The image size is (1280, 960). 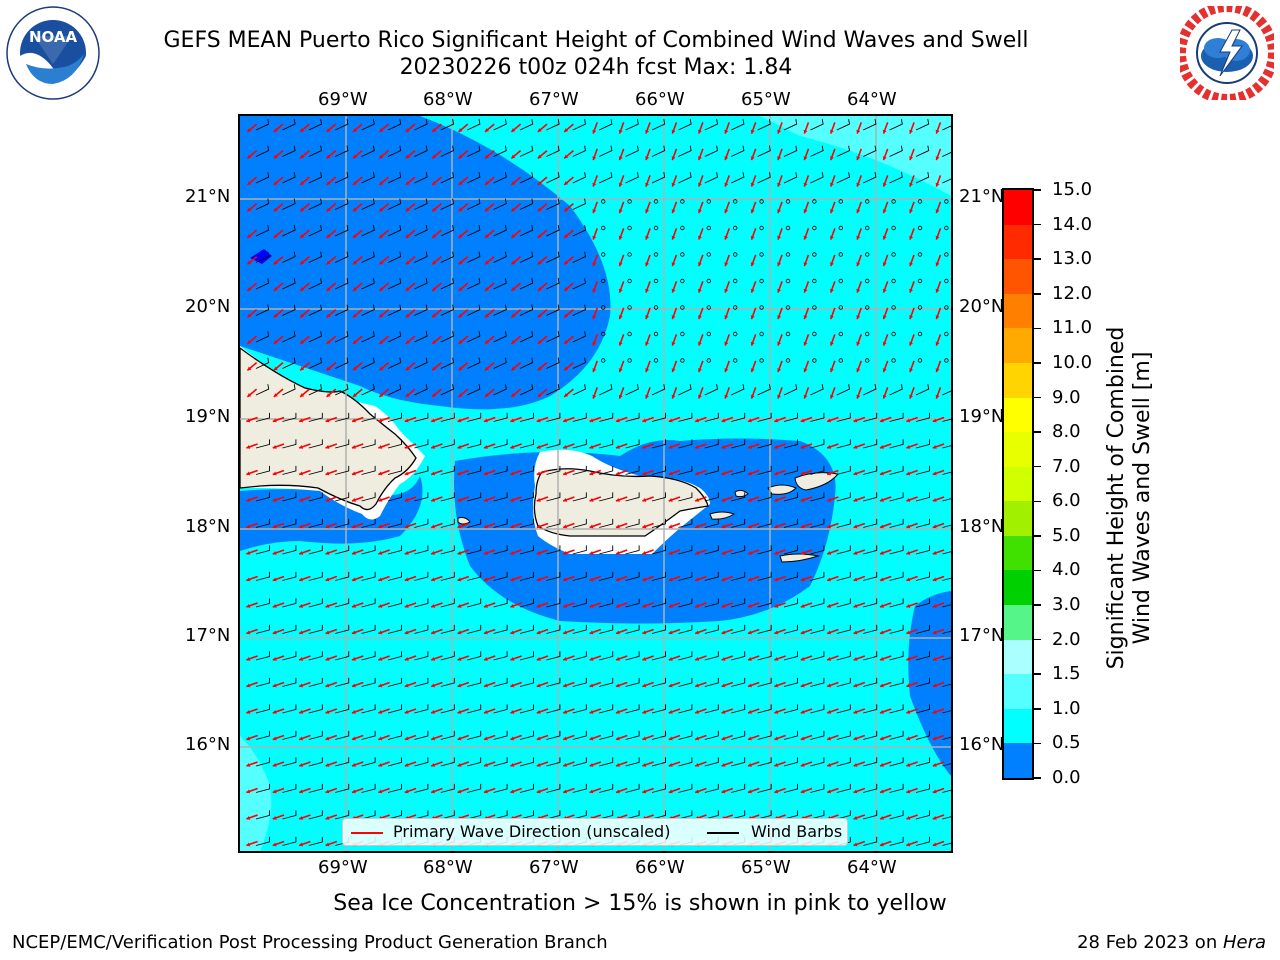 What do you see at coordinates (1072, 362) in the screenshot?
I see `colorbar-tick-label: 10.0` at bounding box center [1072, 362].